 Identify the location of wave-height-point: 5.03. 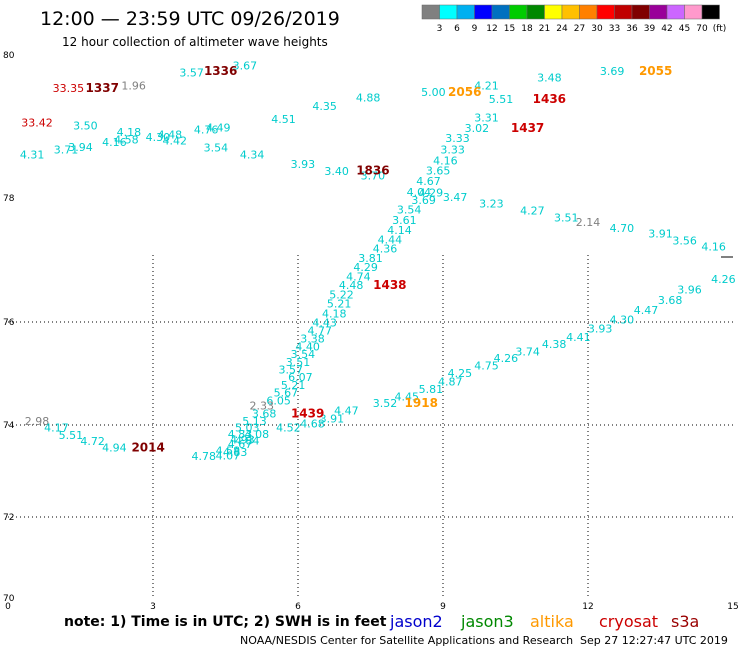
(247, 427).